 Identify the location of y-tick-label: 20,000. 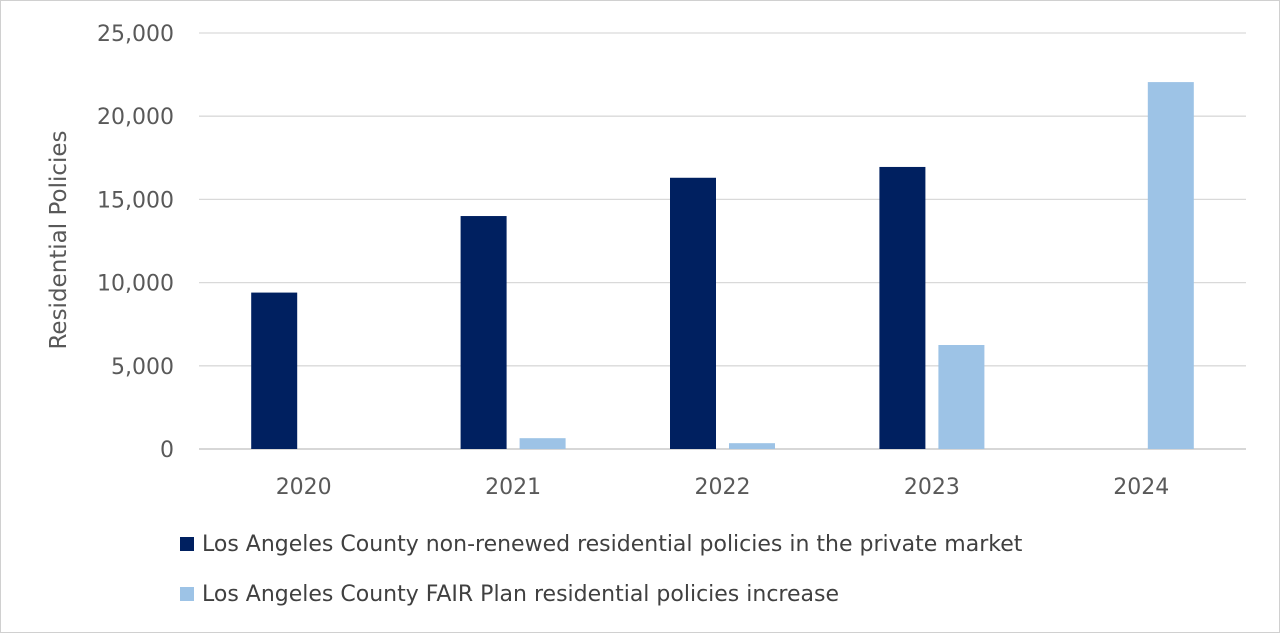
(135, 117).